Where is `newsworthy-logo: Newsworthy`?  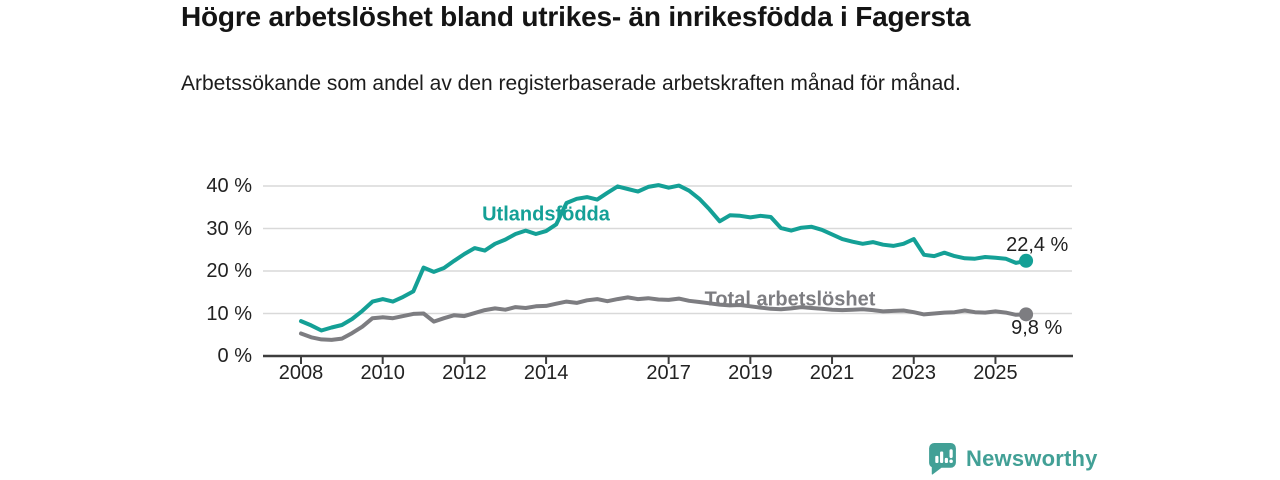 newsworthy-logo: Newsworthy is located at coordinates (1013, 458).